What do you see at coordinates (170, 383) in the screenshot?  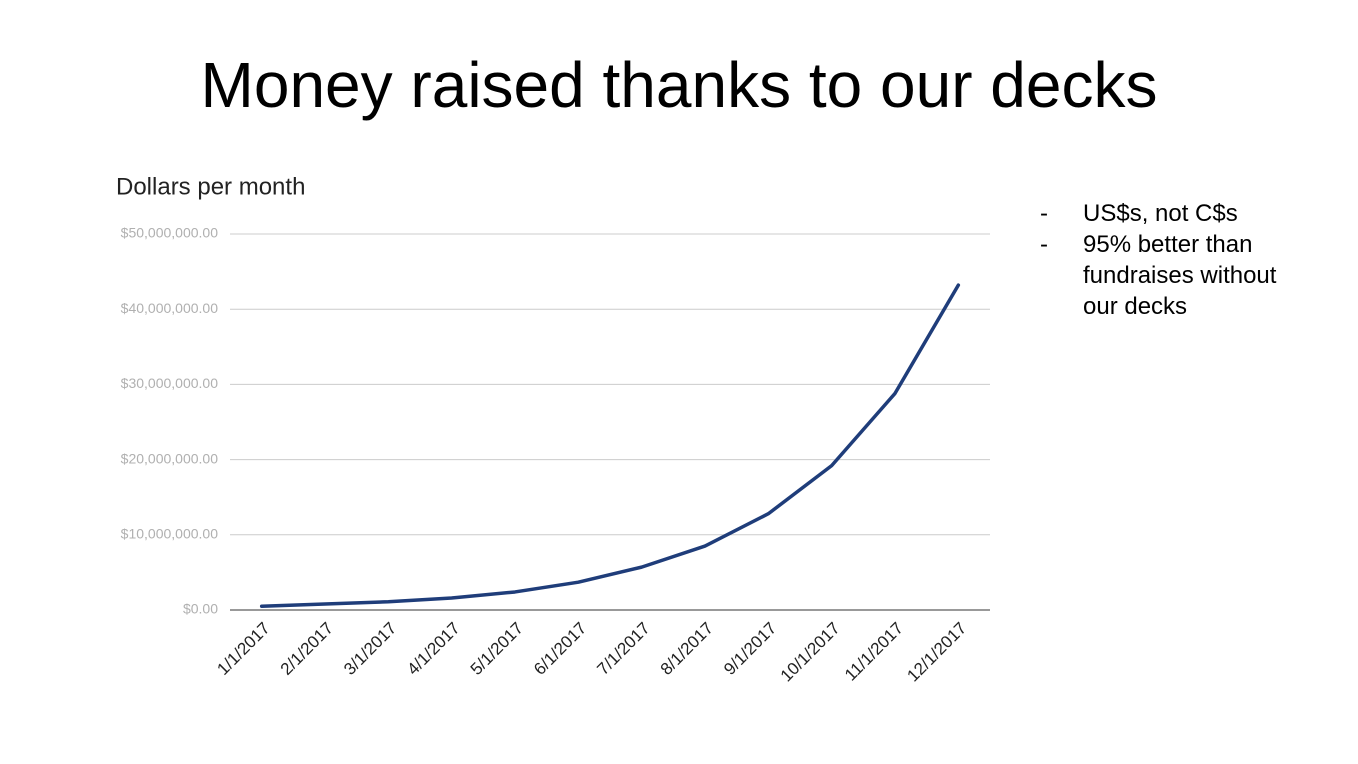 I see `y-tick-label: $30,000,000.00` at bounding box center [170, 383].